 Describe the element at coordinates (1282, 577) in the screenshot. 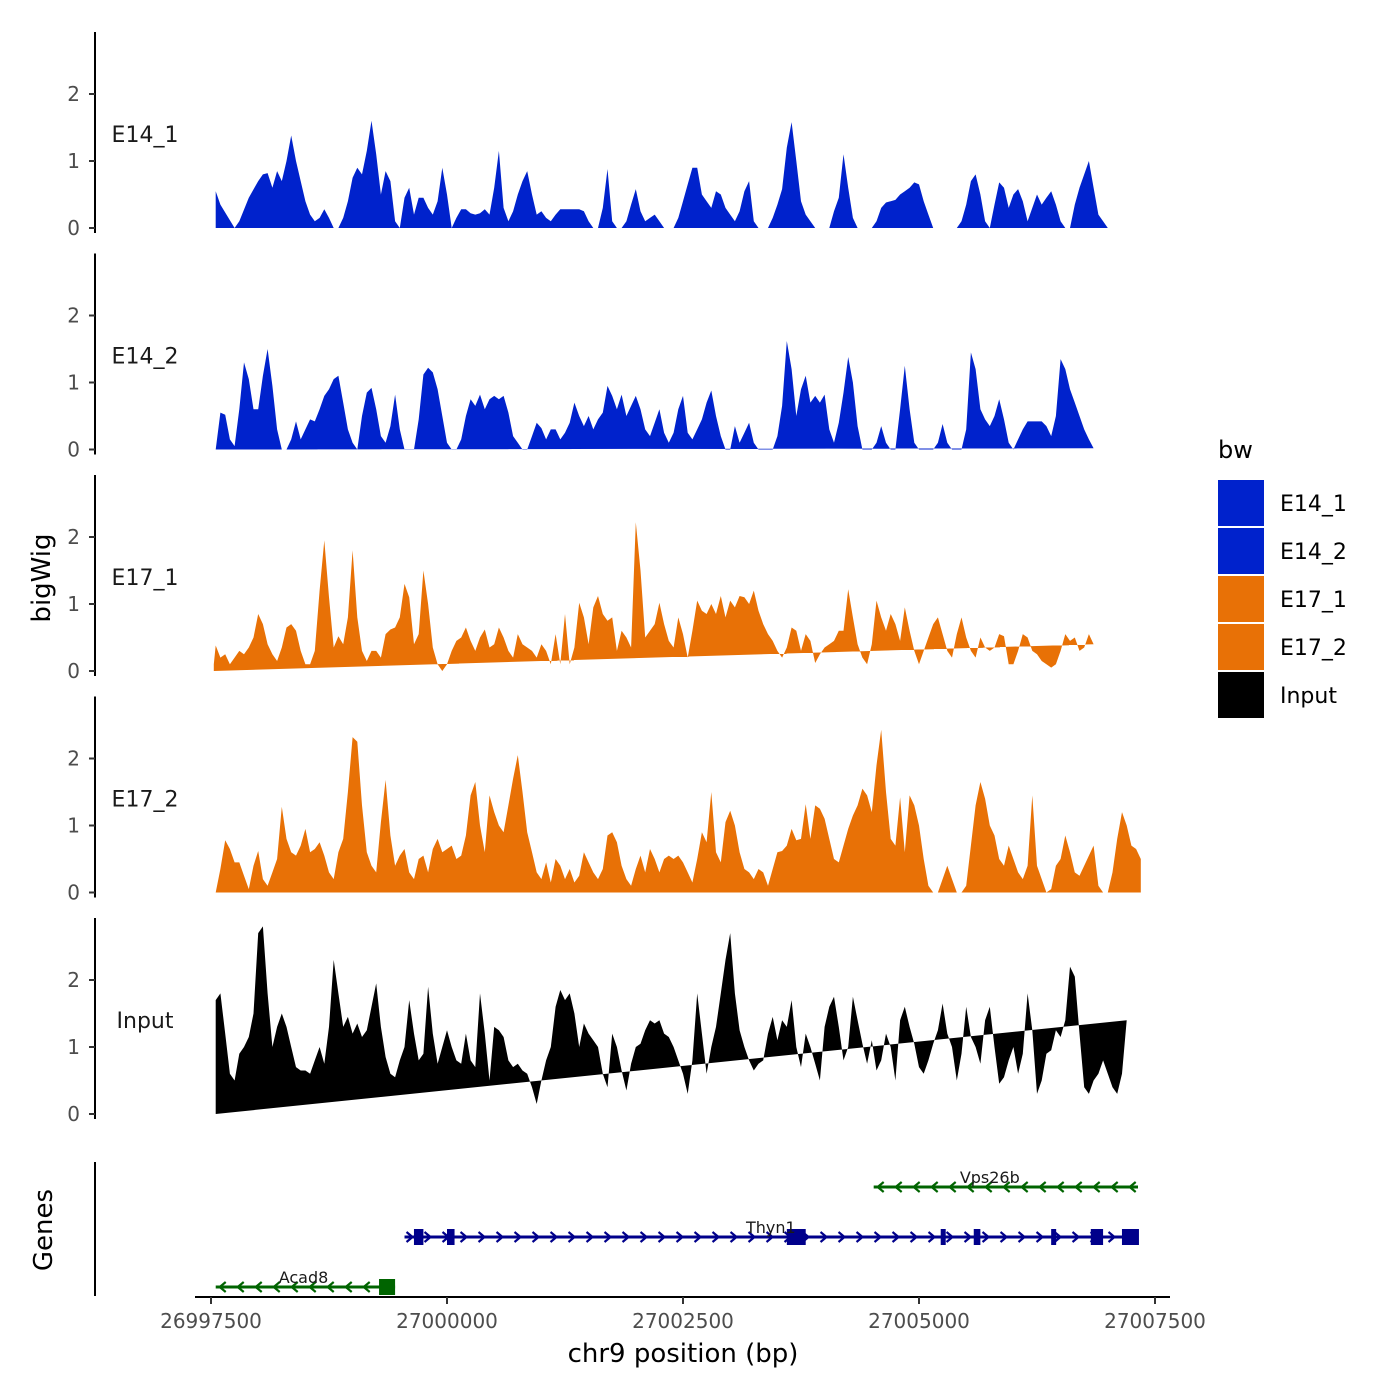

I see `legend: bw E14_1 E14_2 E17_1 E17_2 Input` at that location.